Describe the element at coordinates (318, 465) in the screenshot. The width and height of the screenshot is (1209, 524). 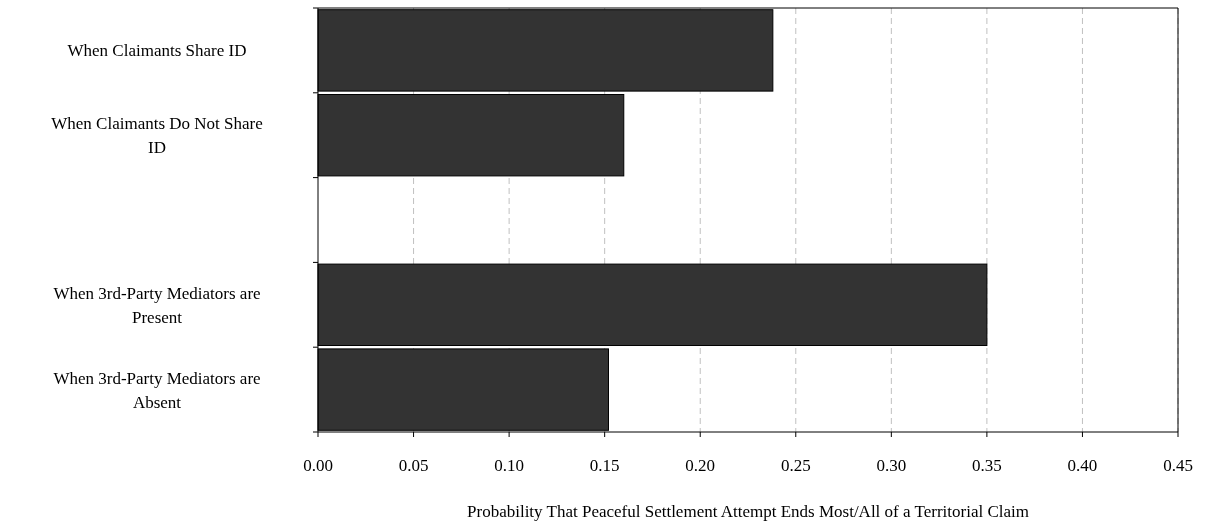
I see `x-tick-label: 0.00` at that location.